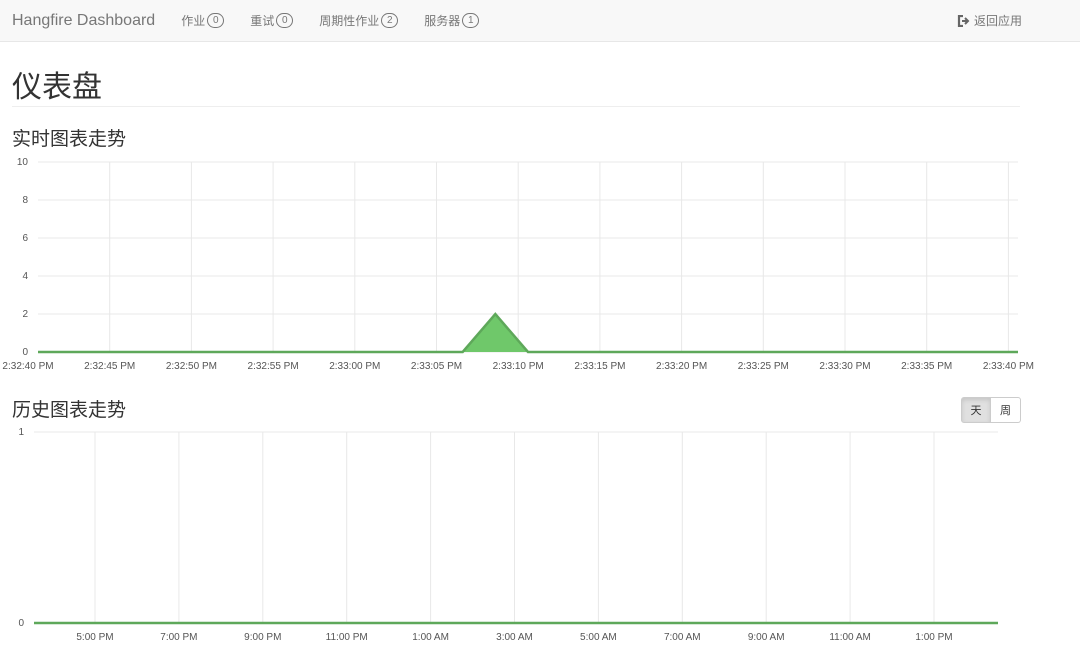 This screenshot has height=667, width=1080. What do you see at coordinates (682, 637) in the screenshot?
I see `x-tick-label: 7:00 AM` at bounding box center [682, 637].